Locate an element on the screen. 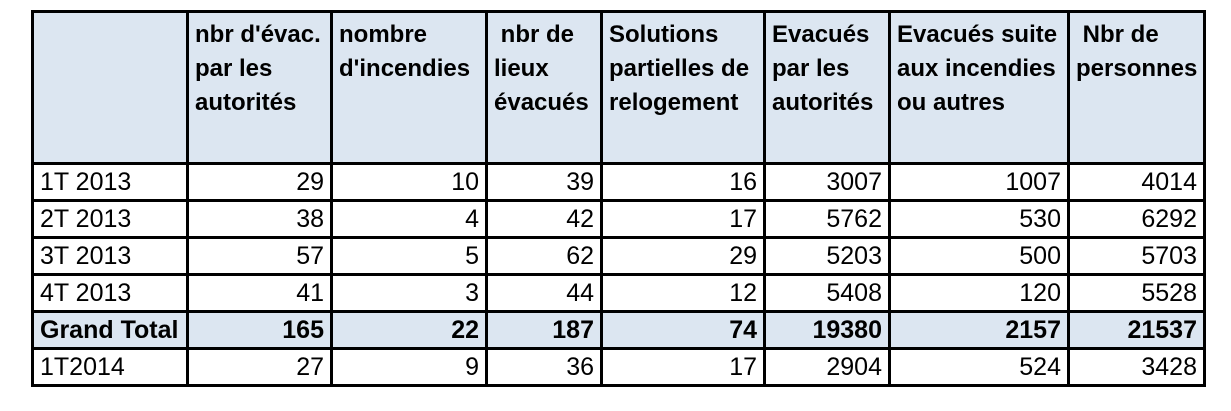 The image size is (1231, 411). value-cell: 39 is located at coordinates (544, 182).